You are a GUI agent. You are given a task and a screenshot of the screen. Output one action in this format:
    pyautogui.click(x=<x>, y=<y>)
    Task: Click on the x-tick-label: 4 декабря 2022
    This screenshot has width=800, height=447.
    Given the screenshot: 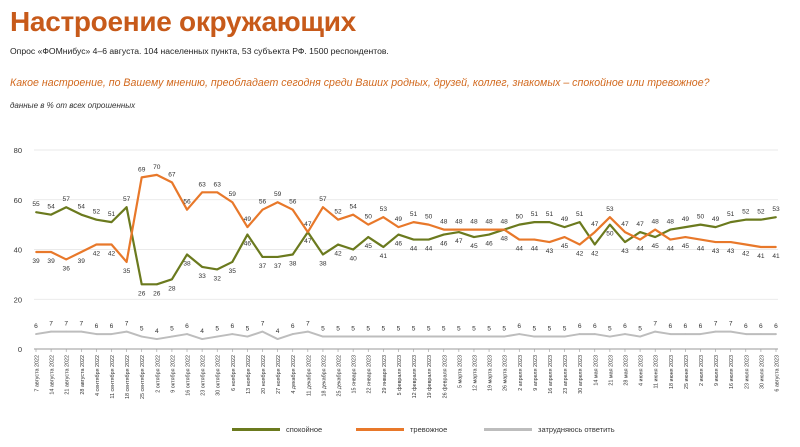 What is the action you would take?
    pyautogui.click(x=294, y=374)
    